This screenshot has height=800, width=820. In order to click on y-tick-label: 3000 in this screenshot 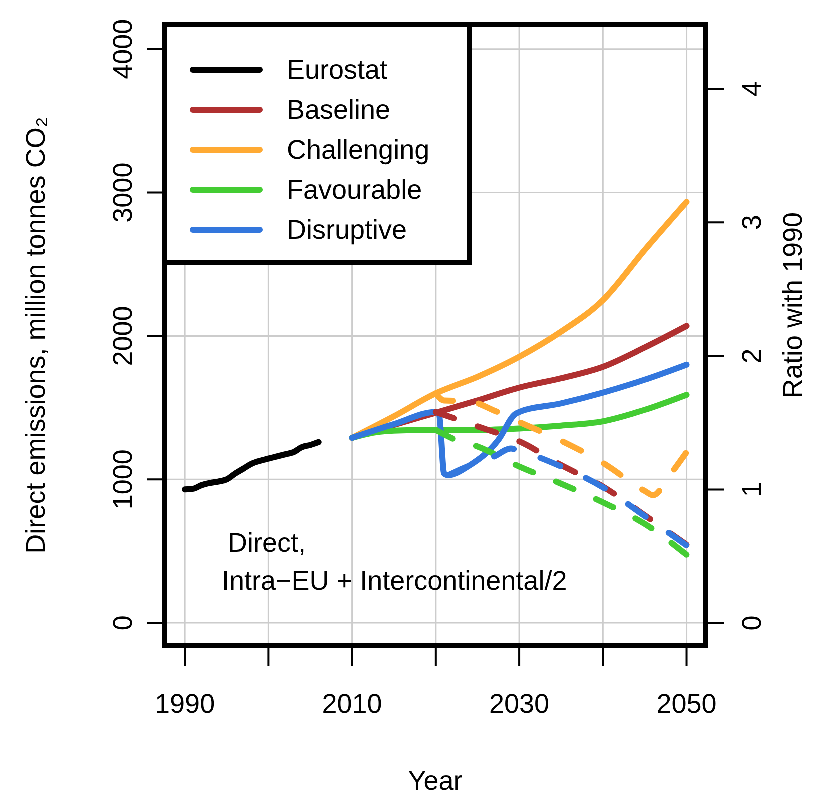, I will do `click(123, 192)`.